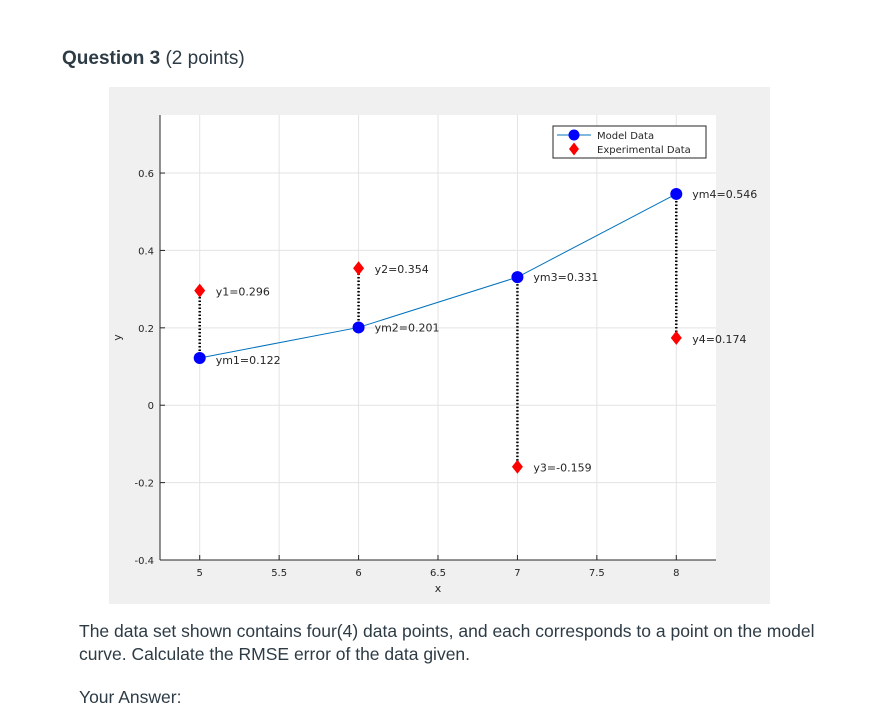 The height and width of the screenshot is (722, 885). I want to click on answer-label: Your Answer:, so click(130, 697).